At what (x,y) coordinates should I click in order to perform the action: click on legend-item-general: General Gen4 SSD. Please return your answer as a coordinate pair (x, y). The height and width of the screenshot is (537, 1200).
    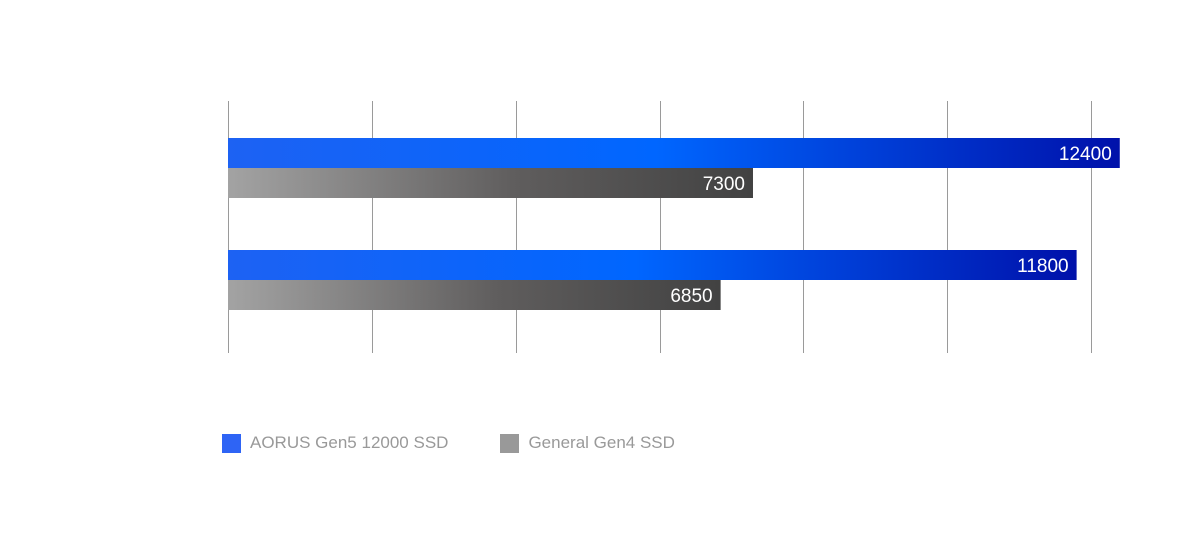
    Looking at the image, I should click on (587, 443).